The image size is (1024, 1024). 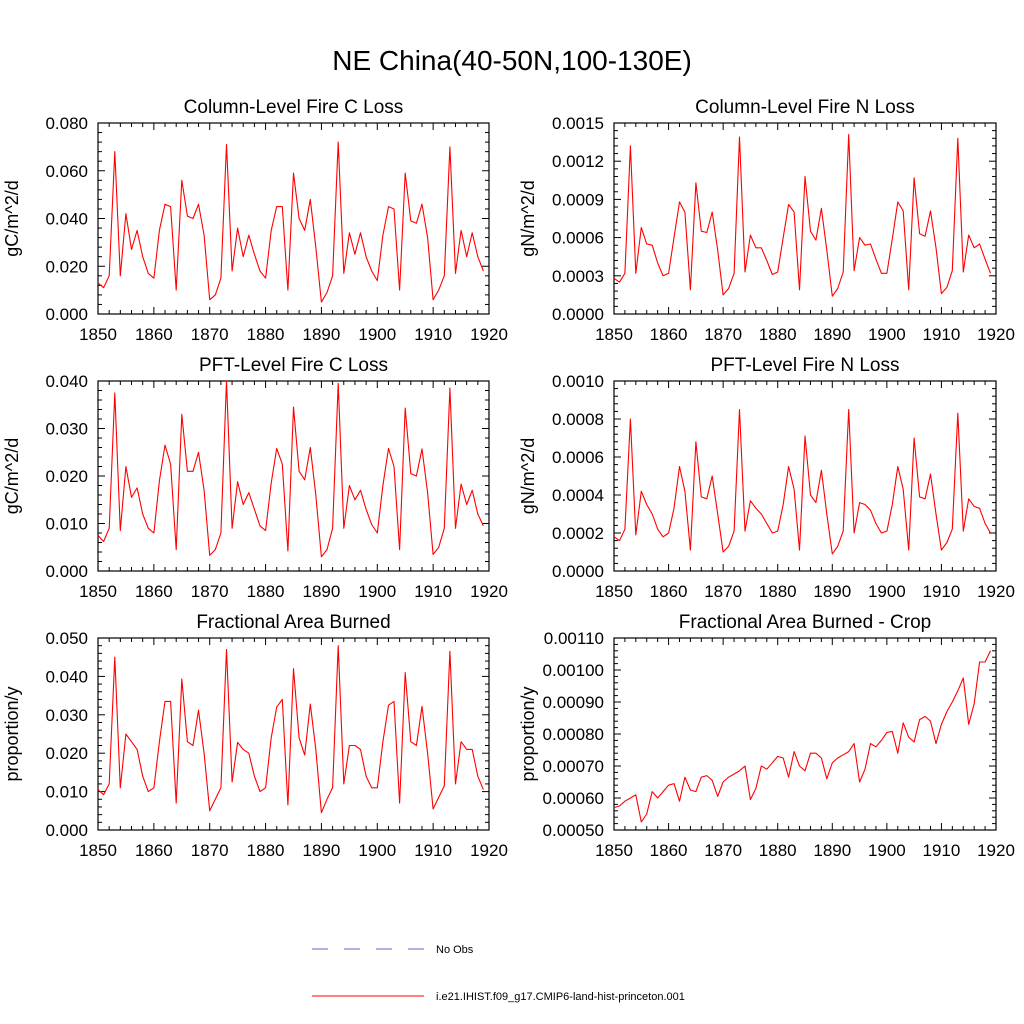 What do you see at coordinates (455, 950) in the screenshot?
I see `legend-label: No Obs` at bounding box center [455, 950].